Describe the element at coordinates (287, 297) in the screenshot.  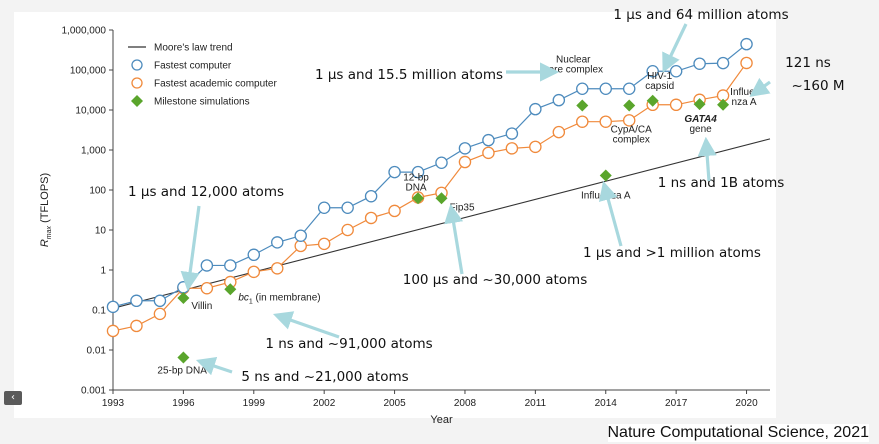
I see `annotation-suffix: (in membrane)` at that location.